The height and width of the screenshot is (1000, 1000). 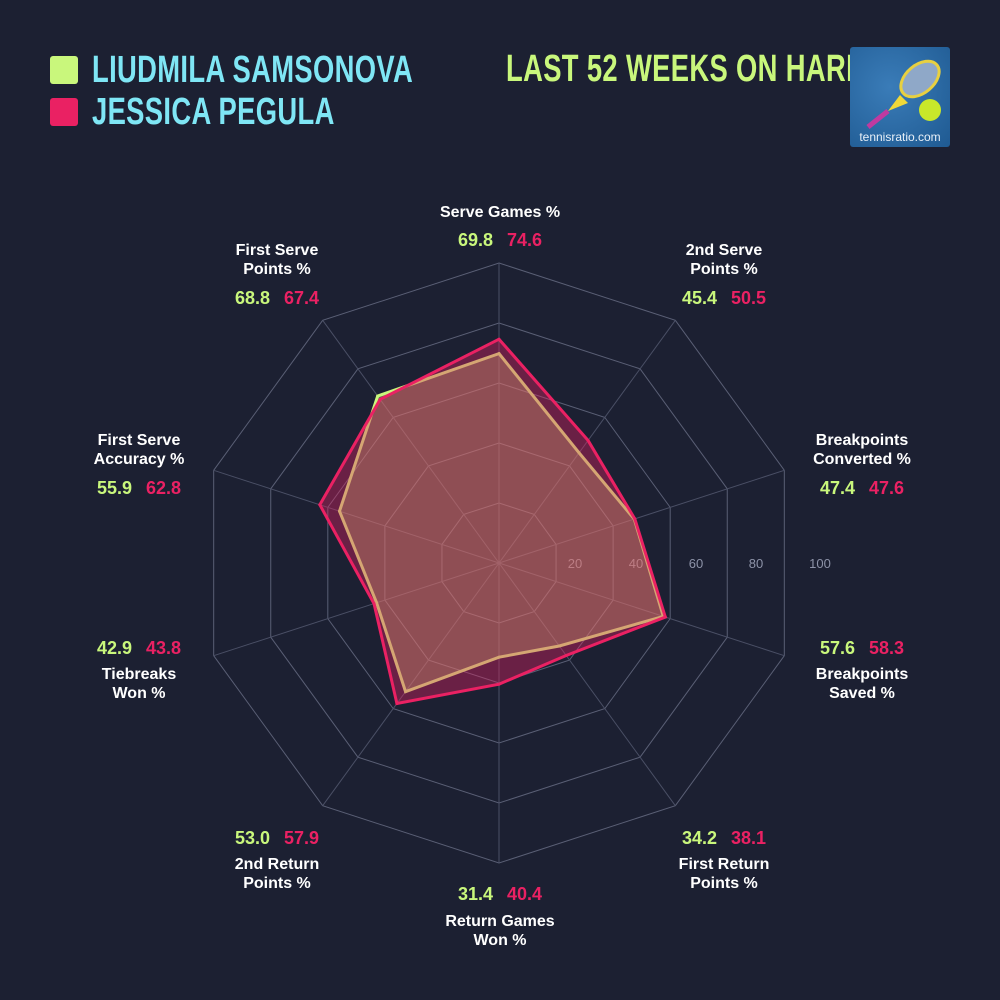 What do you see at coordinates (139, 459) in the screenshot?
I see `axis-label-line: Accuracy %` at bounding box center [139, 459].